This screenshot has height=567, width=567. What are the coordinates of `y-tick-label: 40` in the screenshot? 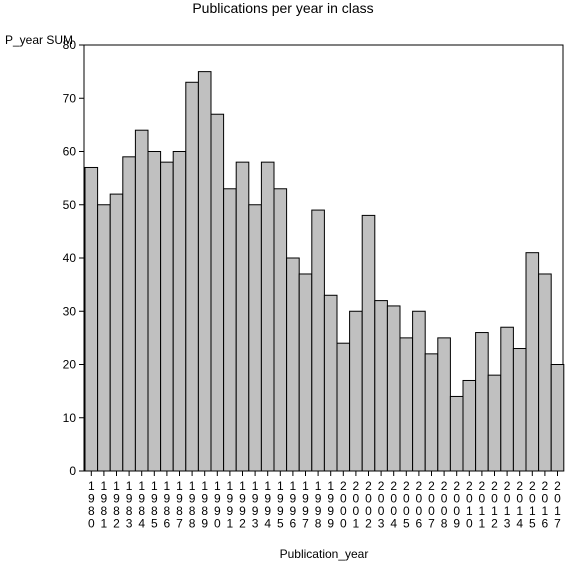 It's located at (70, 258).